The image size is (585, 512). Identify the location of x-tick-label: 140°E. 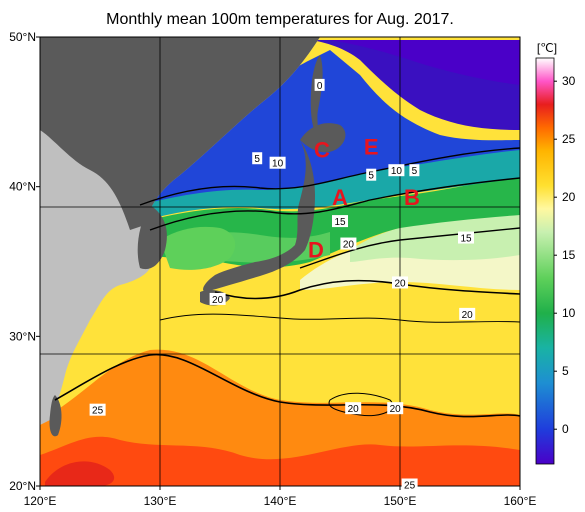
(280, 501).